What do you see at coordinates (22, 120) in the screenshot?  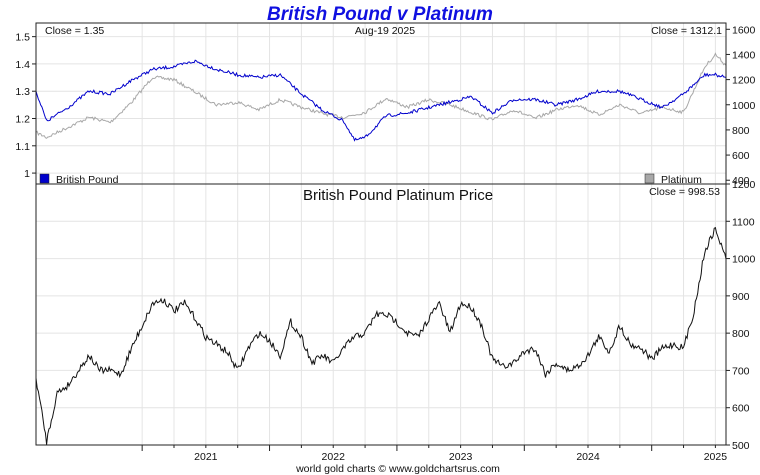 I see `y-left-tick-label: 1.2` at bounding box center [22, 120].